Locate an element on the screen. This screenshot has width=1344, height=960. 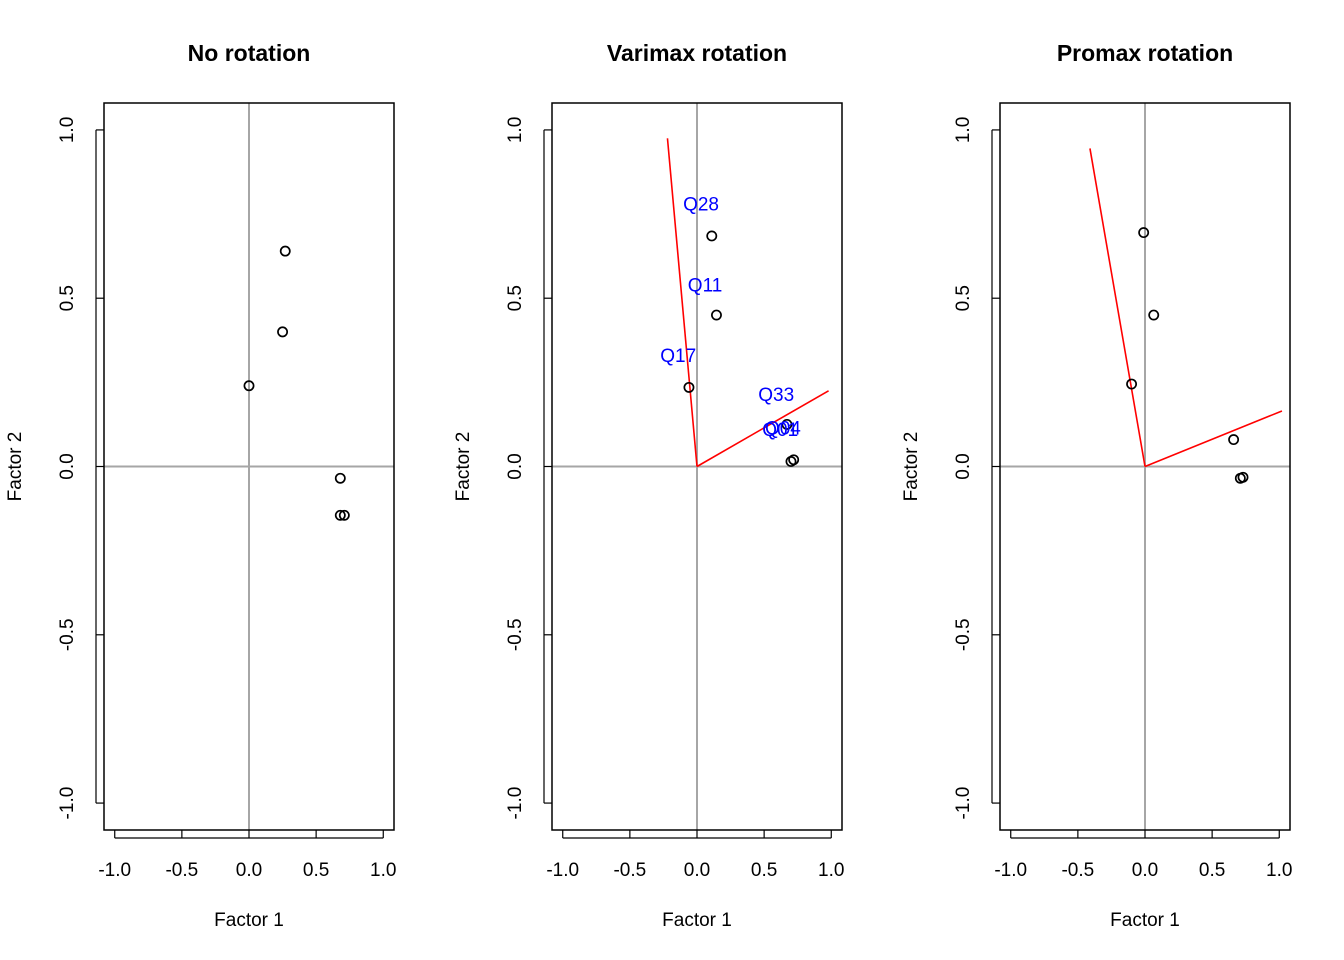
point-label-q17: Q17 is located at coordinates (678, 356).